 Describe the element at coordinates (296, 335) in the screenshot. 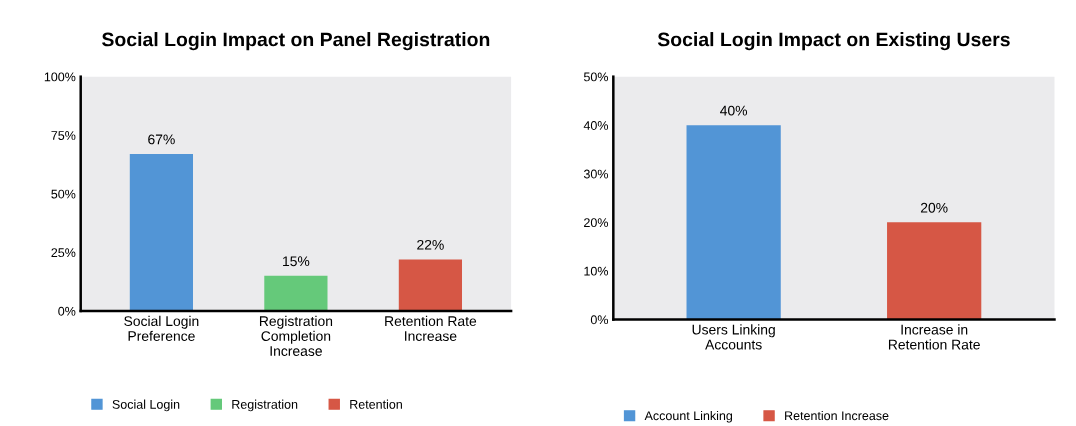

I see `x-tick-label: Registration Completion Increase` at that location.